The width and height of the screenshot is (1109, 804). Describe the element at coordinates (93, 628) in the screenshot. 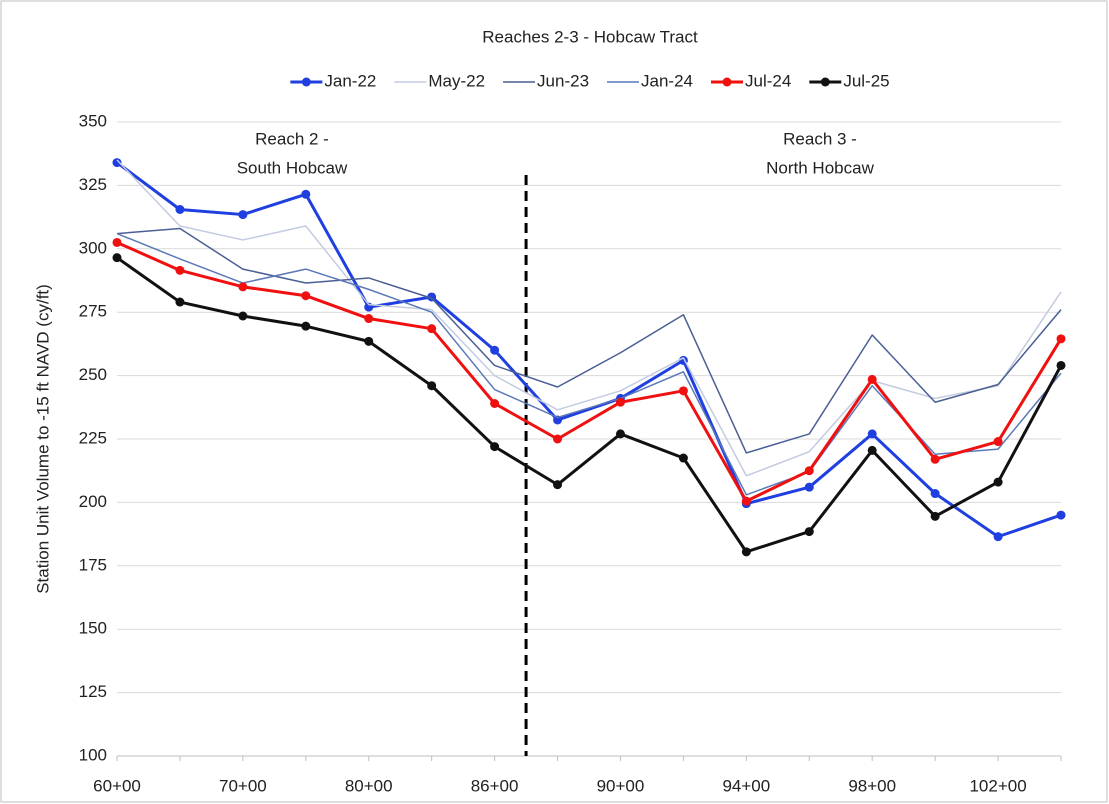

I see `y-tick-label: 150` at that location.